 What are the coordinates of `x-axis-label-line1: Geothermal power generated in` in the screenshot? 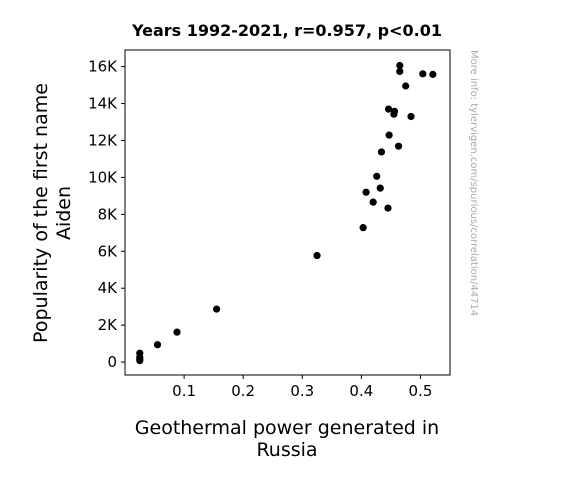 It's located at (287, 428).